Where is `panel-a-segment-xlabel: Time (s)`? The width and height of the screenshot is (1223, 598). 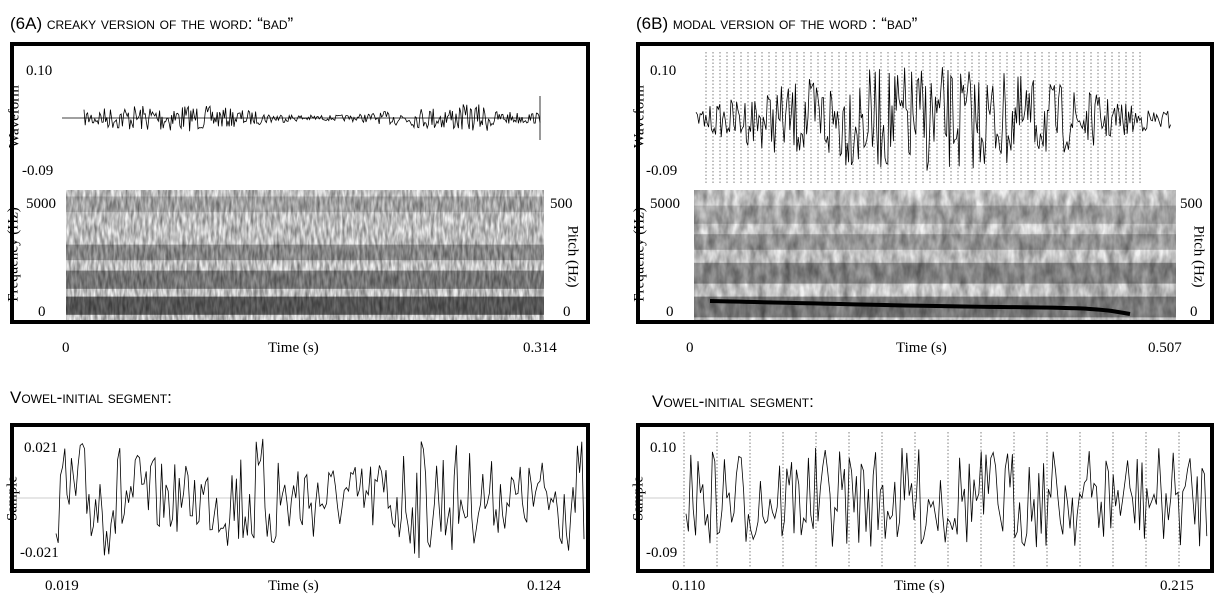 panel-a-segment-xlabel: Time (s) is located at coordinates (293, 586).